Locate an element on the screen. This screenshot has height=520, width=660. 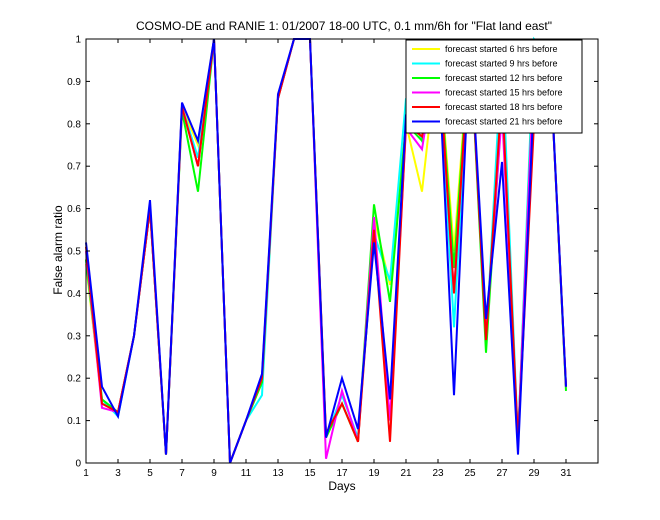
legend-box is located at coordinates (494, 86).